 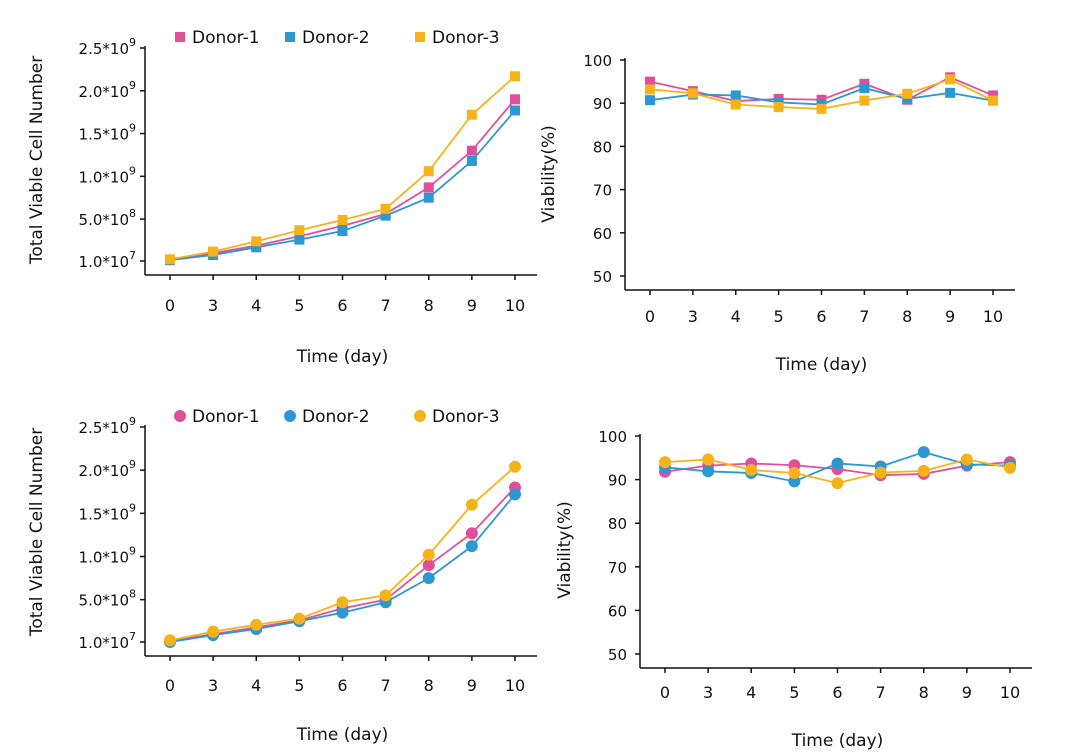 What do you see at coordinates (617, 524) in the screenshot?
I see `y-tick-label: 80` at bounding box center [617, 524].